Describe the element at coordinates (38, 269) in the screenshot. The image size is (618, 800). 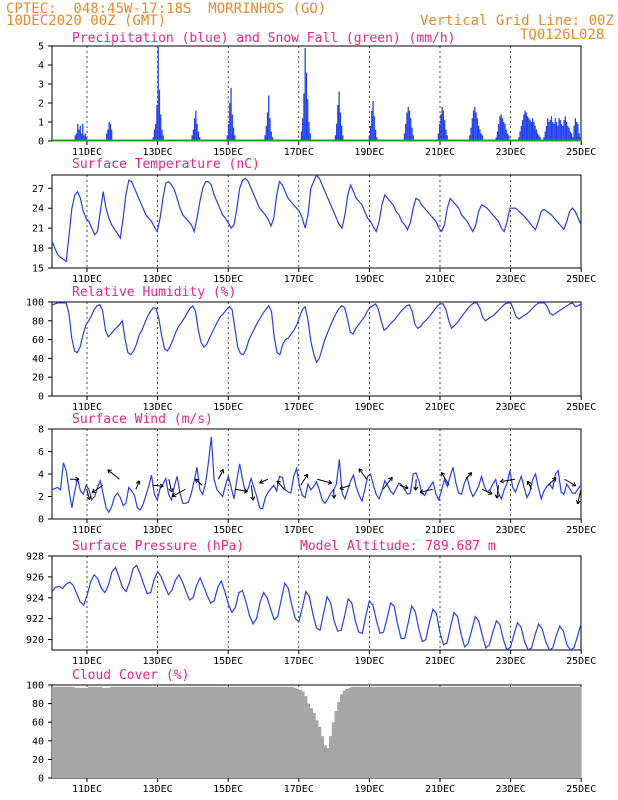
I see `y-tick-label: 15` at that location.